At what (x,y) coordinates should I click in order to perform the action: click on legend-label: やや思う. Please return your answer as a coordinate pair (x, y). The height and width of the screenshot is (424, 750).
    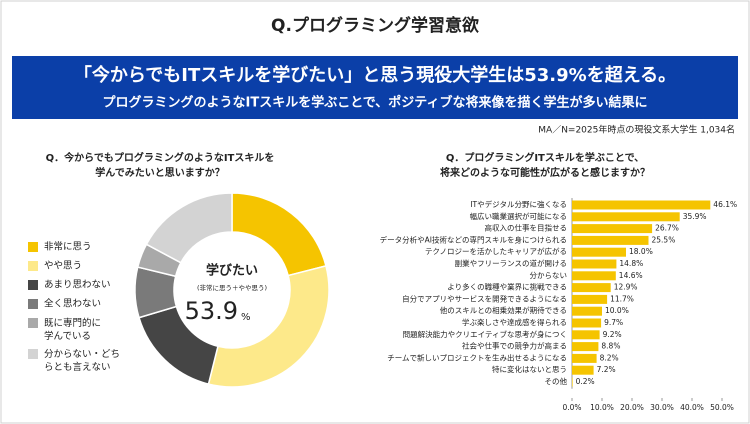
    Looking at the image, I should click on (63, 266).